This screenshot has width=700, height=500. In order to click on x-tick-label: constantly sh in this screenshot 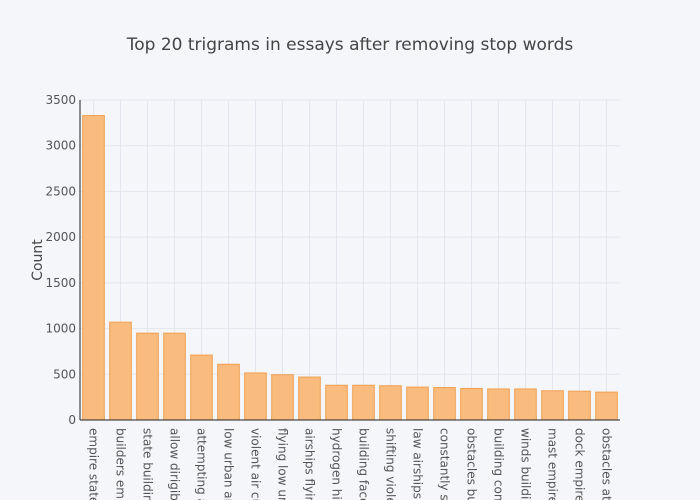, I will do `click(445, 464)`.